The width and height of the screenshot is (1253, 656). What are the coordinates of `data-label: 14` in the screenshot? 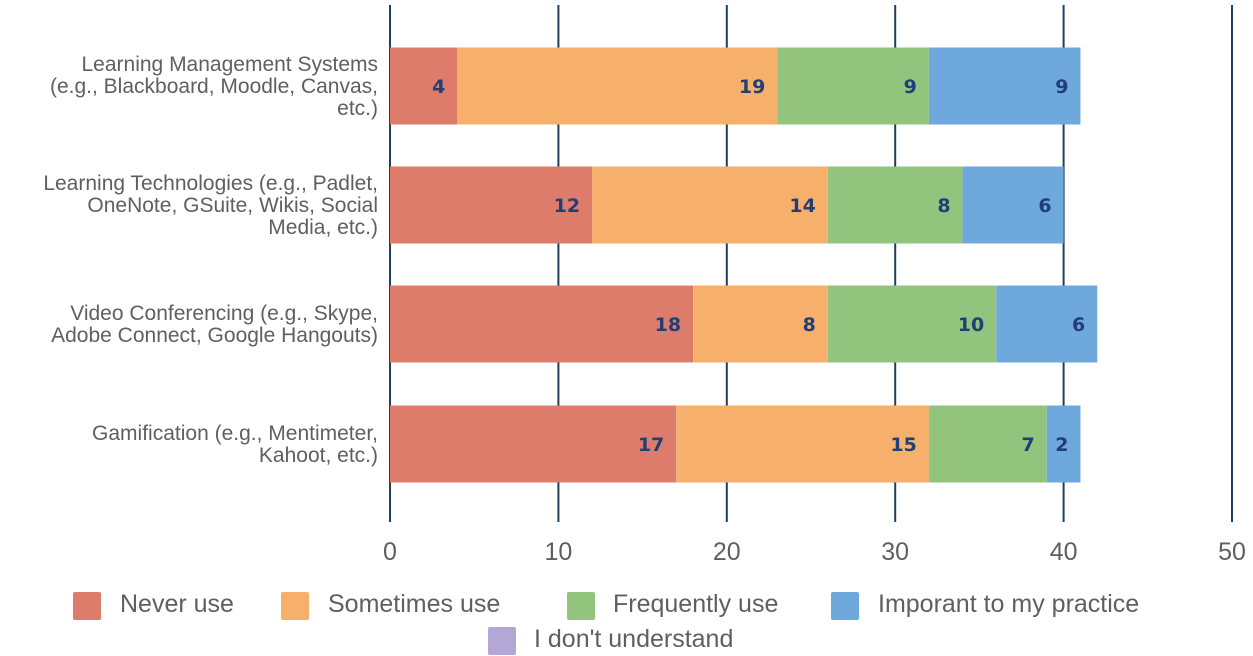 It's located at (802, 206).